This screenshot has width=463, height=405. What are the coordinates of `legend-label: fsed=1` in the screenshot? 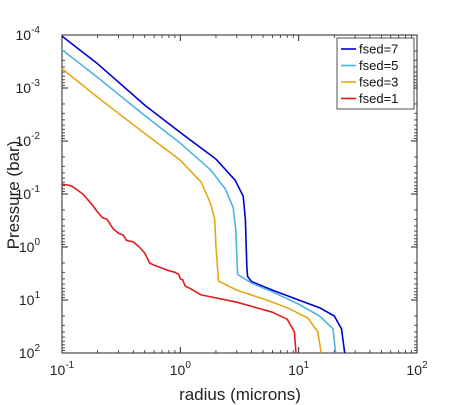 It's located at (378, 98).